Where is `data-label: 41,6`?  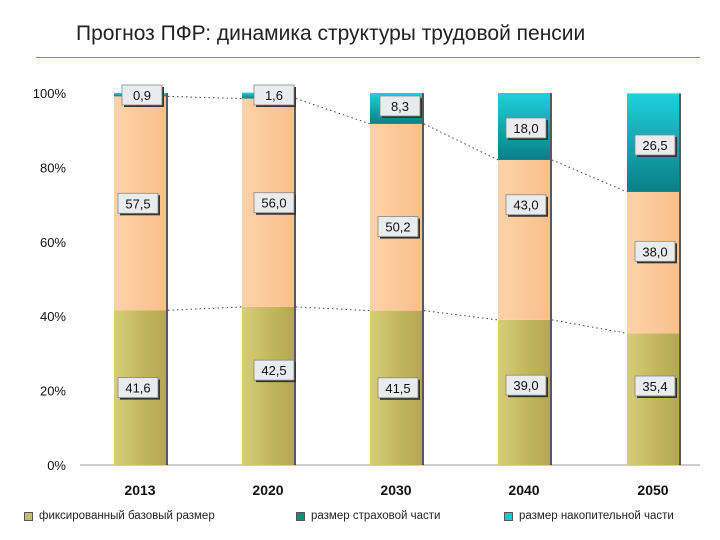
data-label: 41,6 is located at coordinates (137, 388).